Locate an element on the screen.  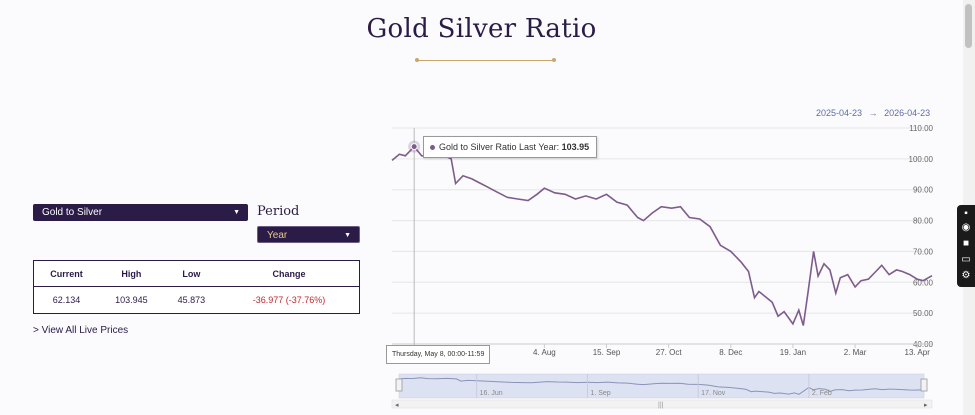
stats-change-value: -36.977 (-37.76%) is located at coordinates (289, 300).